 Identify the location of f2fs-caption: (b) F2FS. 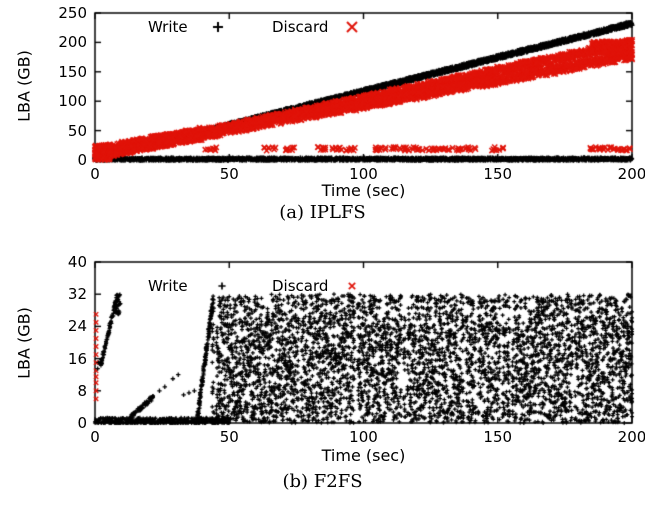
(322, 481).